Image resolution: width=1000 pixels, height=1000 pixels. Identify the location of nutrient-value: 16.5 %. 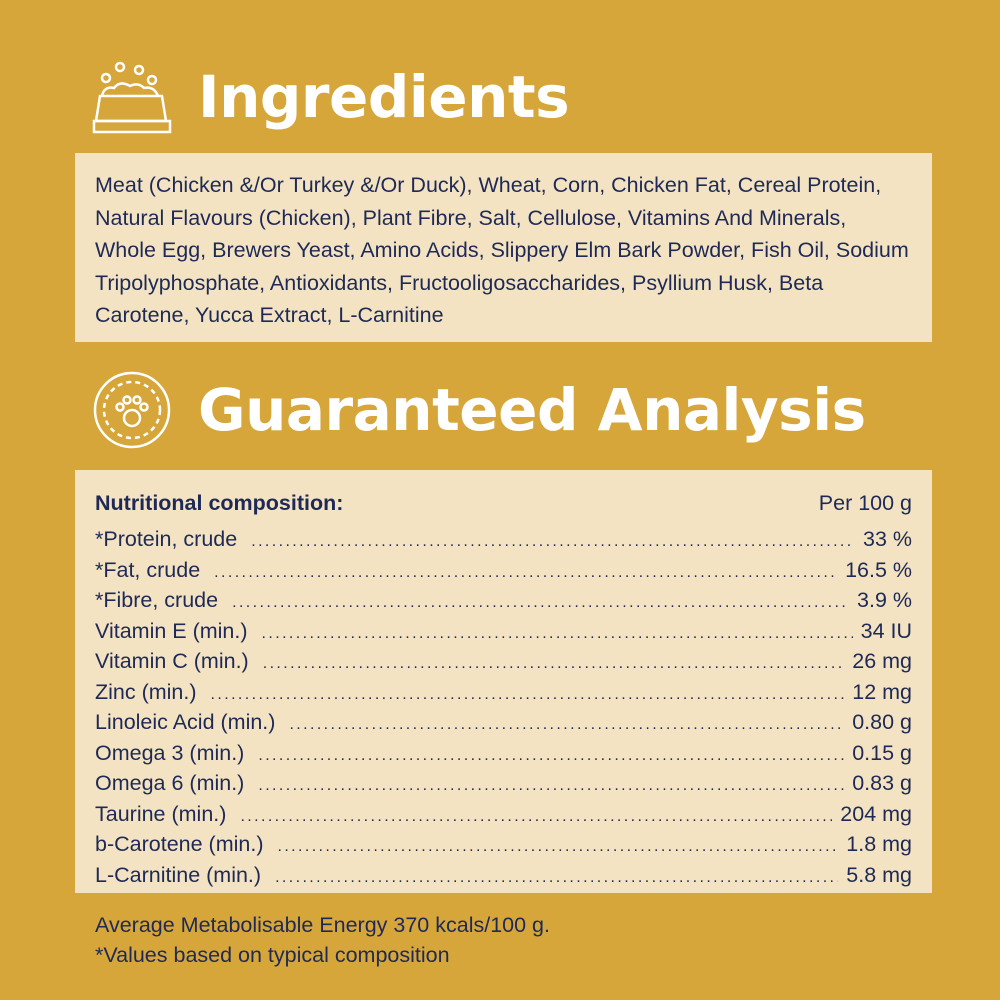
(878, 569).